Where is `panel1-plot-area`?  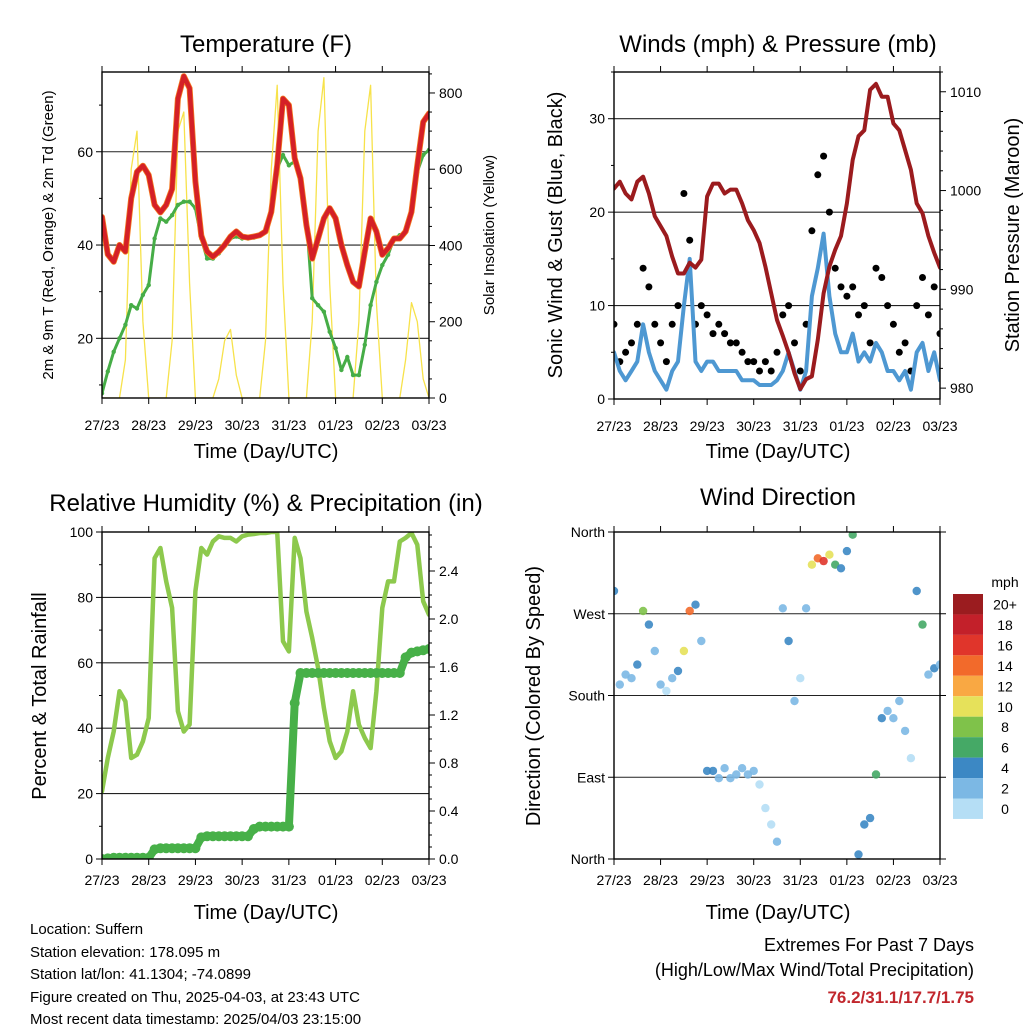
panel1-plot-area is located at coordinates (777, 236).